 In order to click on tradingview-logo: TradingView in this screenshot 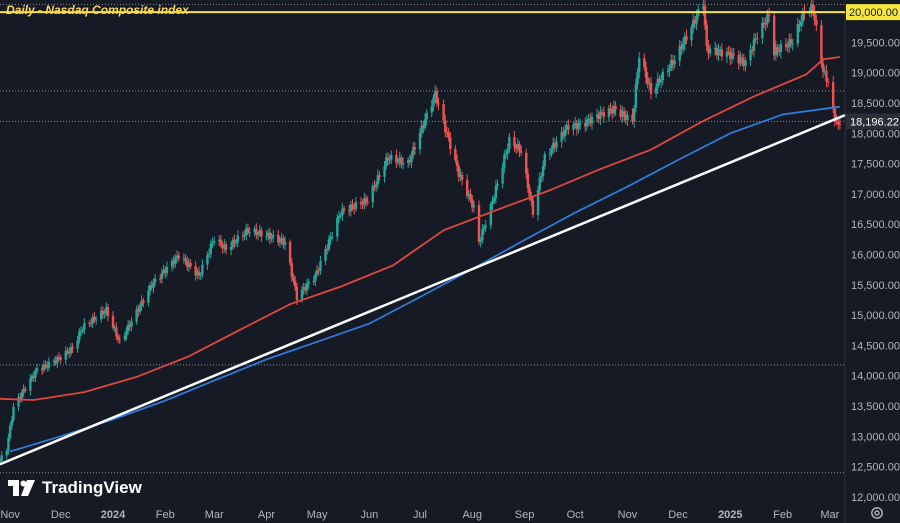, I will do `click(75, 488)`.